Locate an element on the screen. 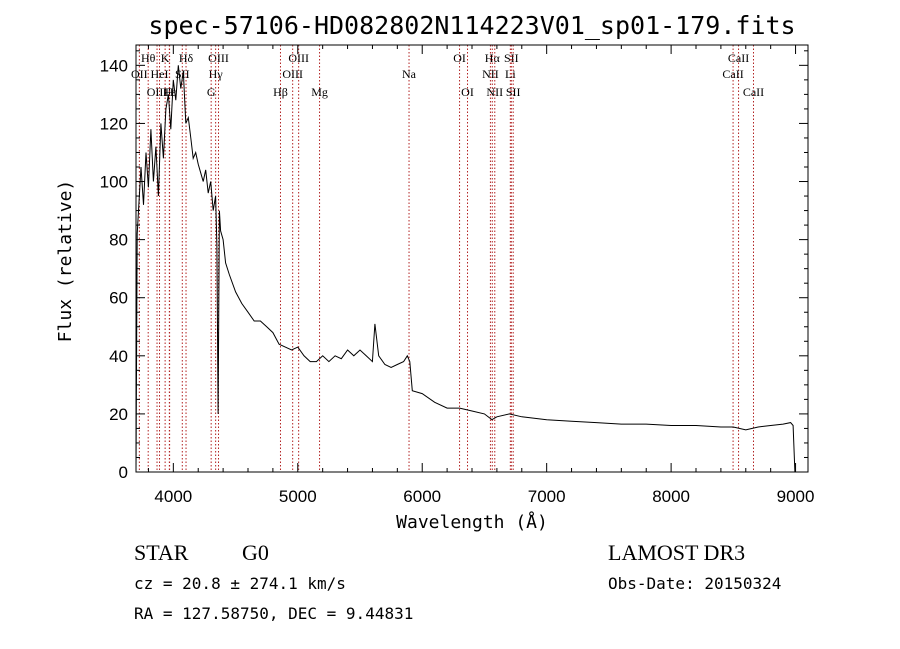 This screenshot has width=900, height=649. x-tick-label: 5000 is located at coordinates (298, 496).